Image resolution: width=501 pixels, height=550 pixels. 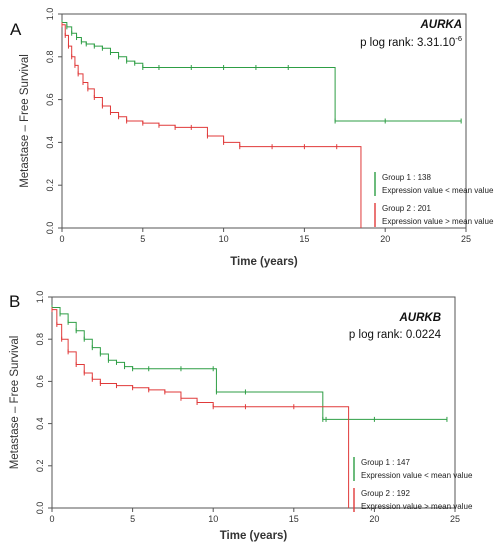 I want to click on panel-b-y-axis-label: Metastase – Free Survival, so click(x=15, y=403).